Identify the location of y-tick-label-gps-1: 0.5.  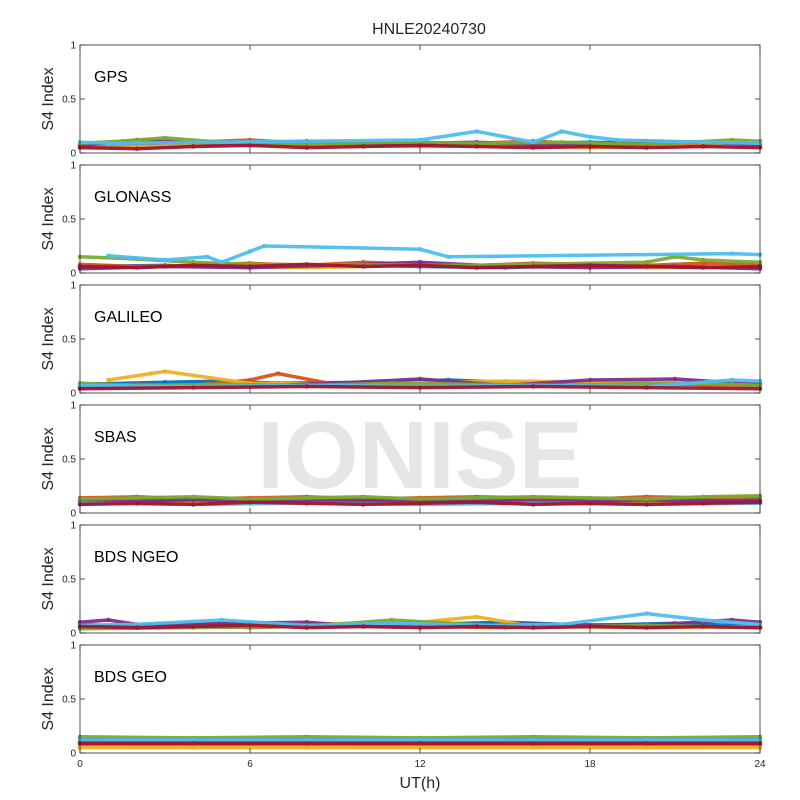
(69, 100).